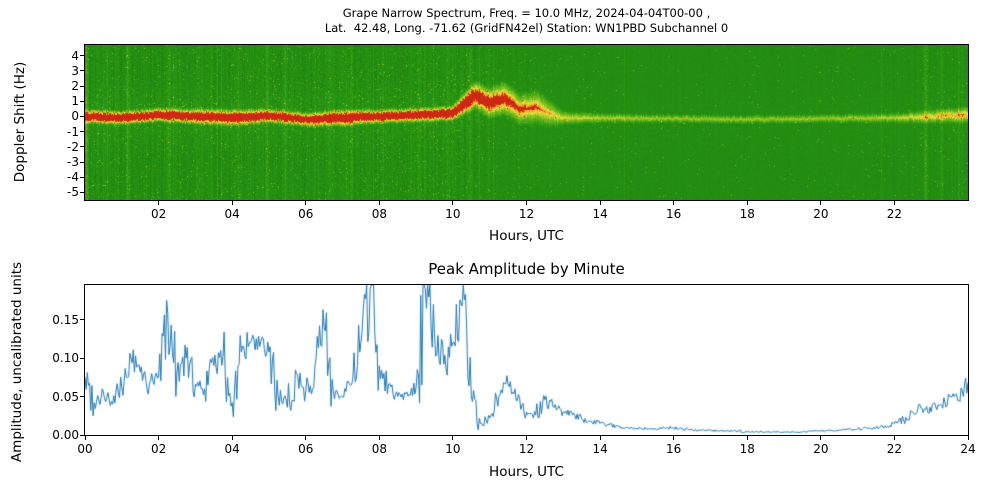 Image resolution: width=1000 pixels, height=500 pixels. Describe the element at coordinates (75, 55) in the screenshot. I see `y-tick-label: 4` at that location.